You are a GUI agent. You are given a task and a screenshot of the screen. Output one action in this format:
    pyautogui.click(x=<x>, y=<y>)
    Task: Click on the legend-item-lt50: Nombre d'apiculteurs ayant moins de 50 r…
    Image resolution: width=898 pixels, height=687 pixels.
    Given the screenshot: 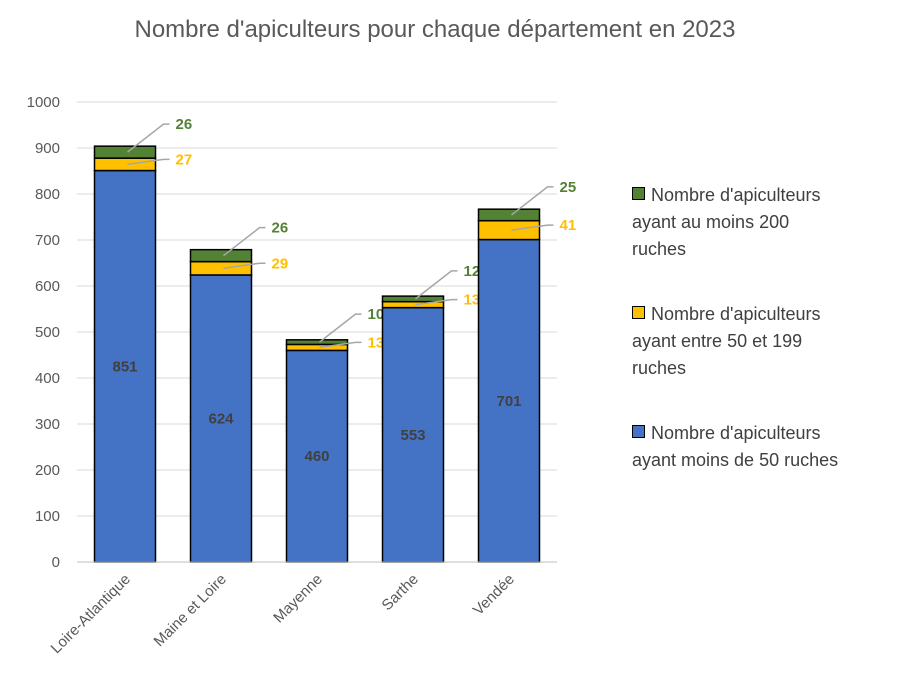 What is the action you would take?
    pyautogui.click(x=762, y=447)
    